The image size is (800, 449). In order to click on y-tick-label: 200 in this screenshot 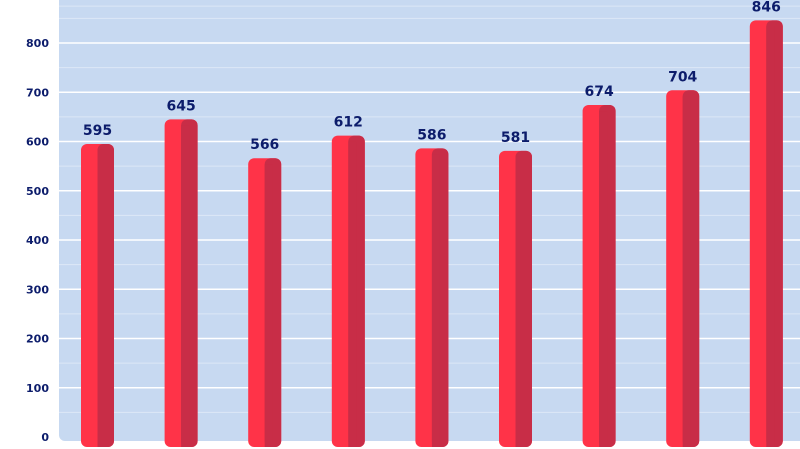, I will do `click(37, 339)`.